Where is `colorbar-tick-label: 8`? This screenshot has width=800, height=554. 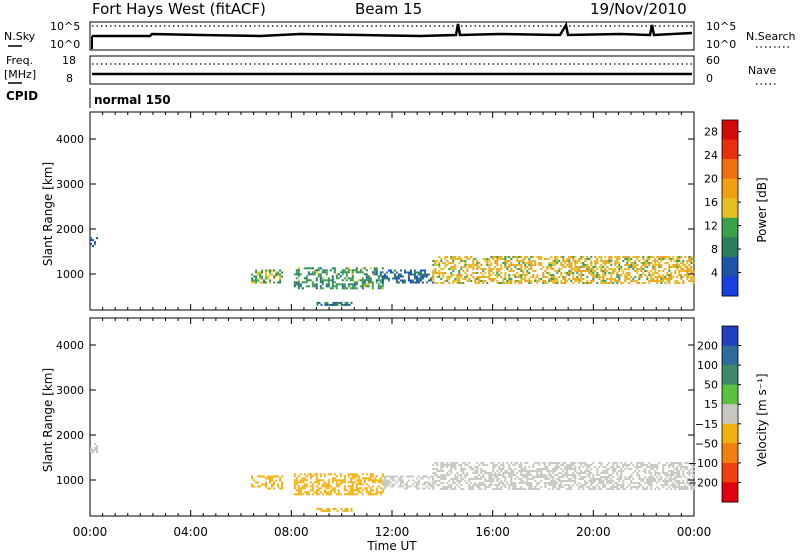
colorbar-tick-label: 8 is located at coordinates (714, 249).